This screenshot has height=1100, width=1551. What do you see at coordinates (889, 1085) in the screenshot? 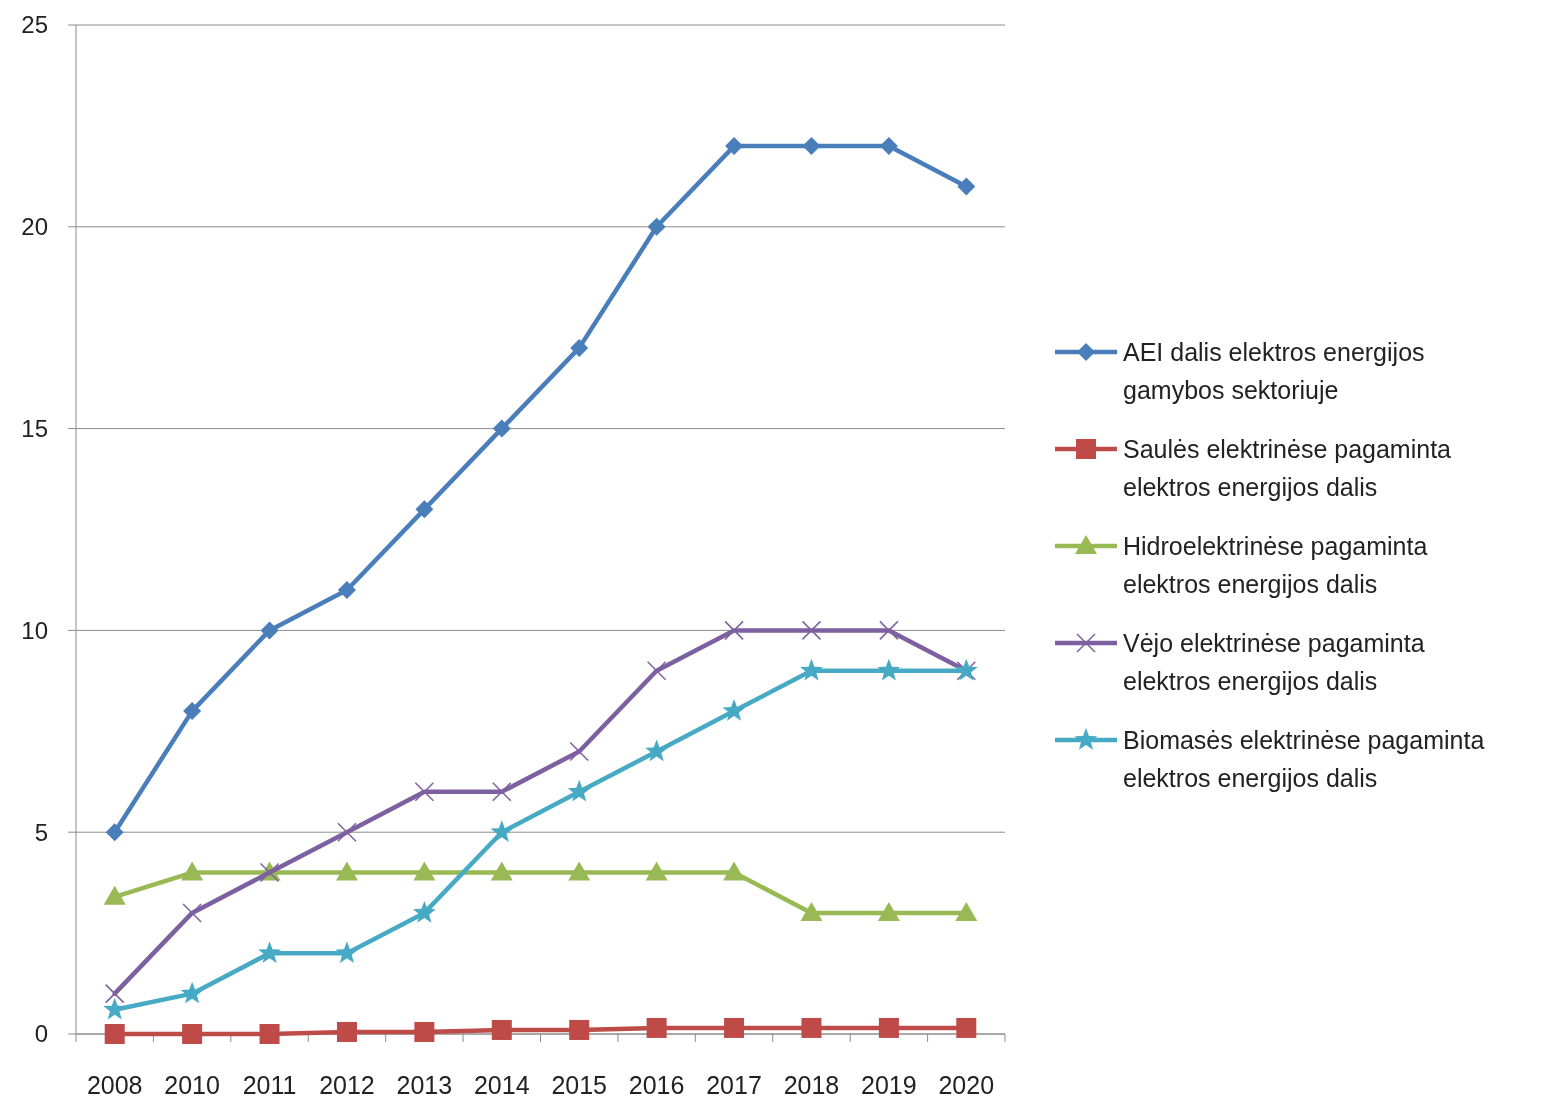
I see `x-tick-label: 2019` at bounding box center [889, 1085].